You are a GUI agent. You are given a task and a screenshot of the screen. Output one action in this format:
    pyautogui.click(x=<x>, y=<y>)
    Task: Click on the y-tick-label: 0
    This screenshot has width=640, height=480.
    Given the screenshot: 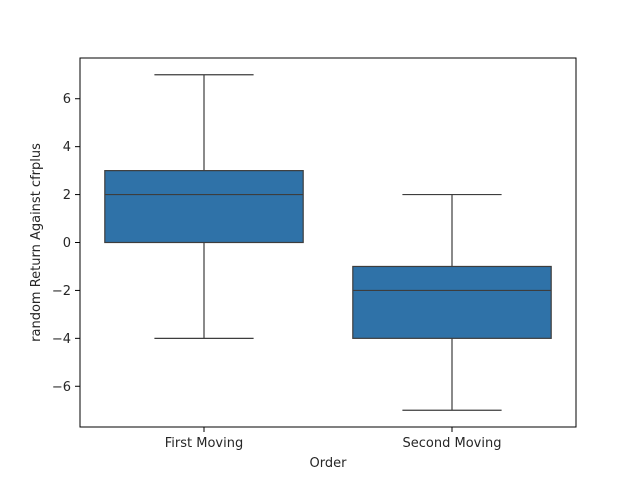 What is the action you would take?
    pyautogui.click(x=67, y=243)
    